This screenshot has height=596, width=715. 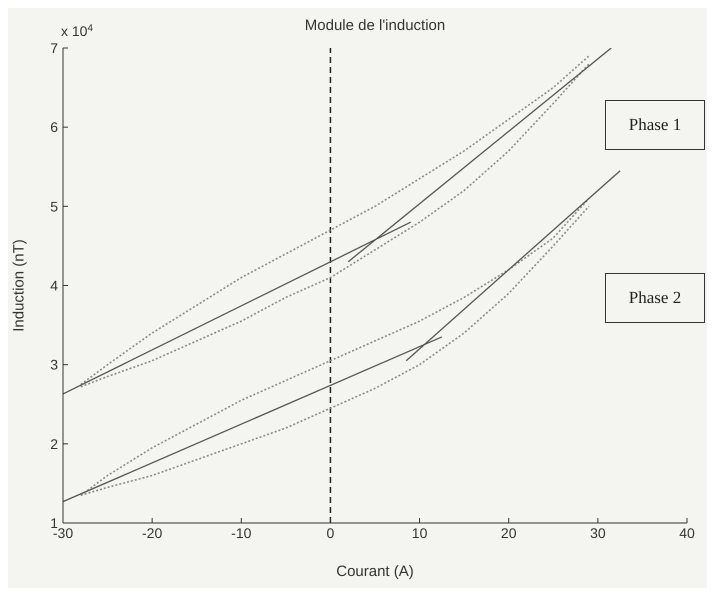 What do you see at coordinates (508, 532) in the screenshot?
I see `x-tick-label: 20` at bounding box center [508, 532].